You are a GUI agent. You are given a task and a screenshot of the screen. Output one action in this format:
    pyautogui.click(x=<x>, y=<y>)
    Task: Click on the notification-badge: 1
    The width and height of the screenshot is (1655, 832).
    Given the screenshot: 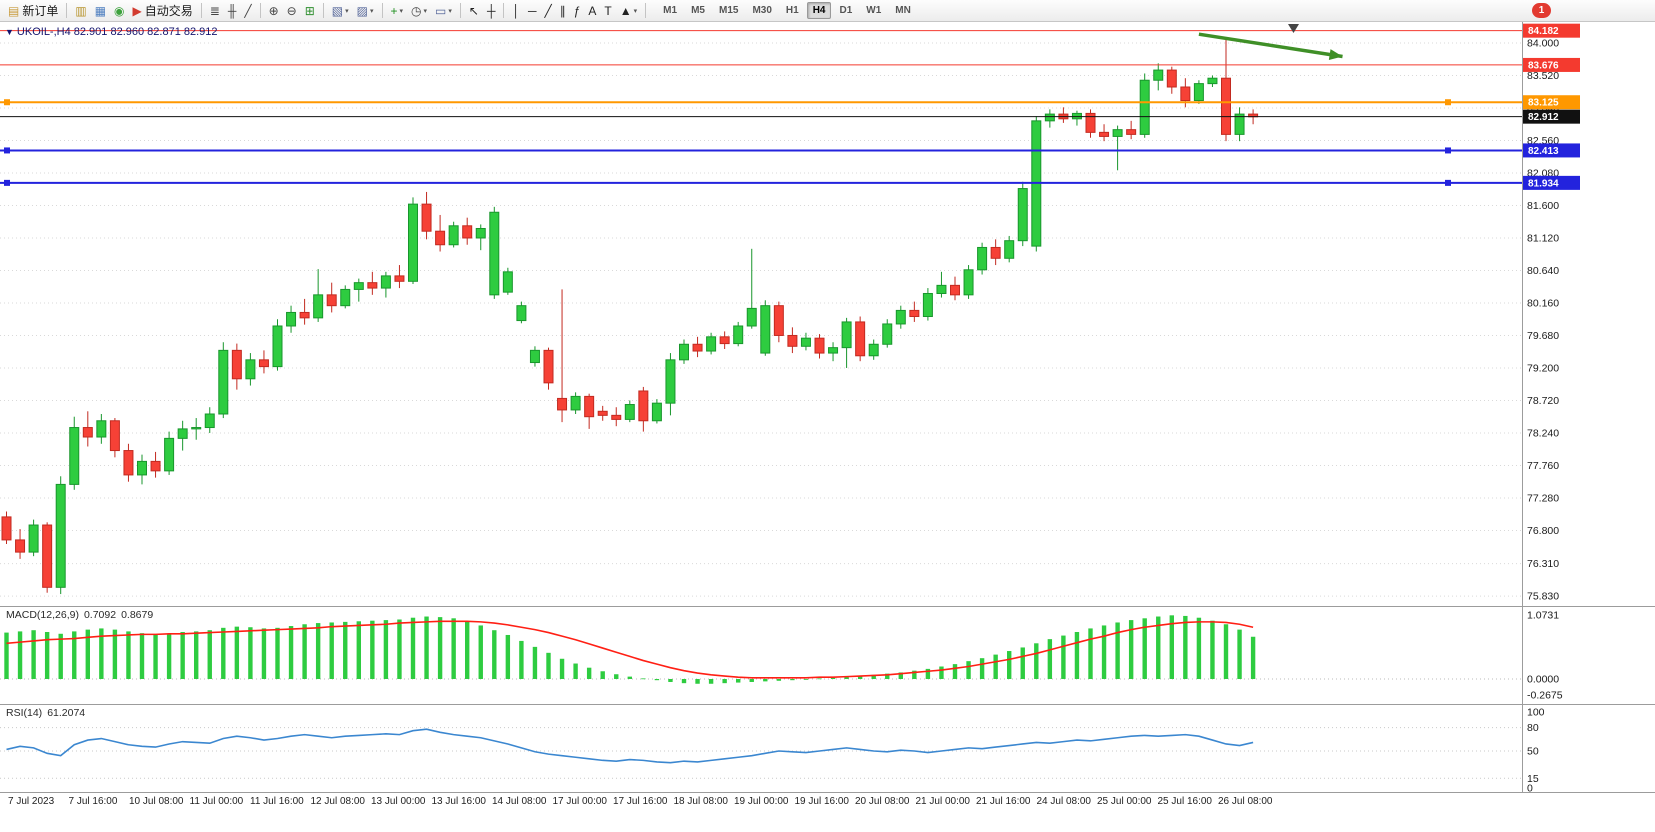 What is the action you would take?
    pyautogui.click(x=1541, y=10)
    